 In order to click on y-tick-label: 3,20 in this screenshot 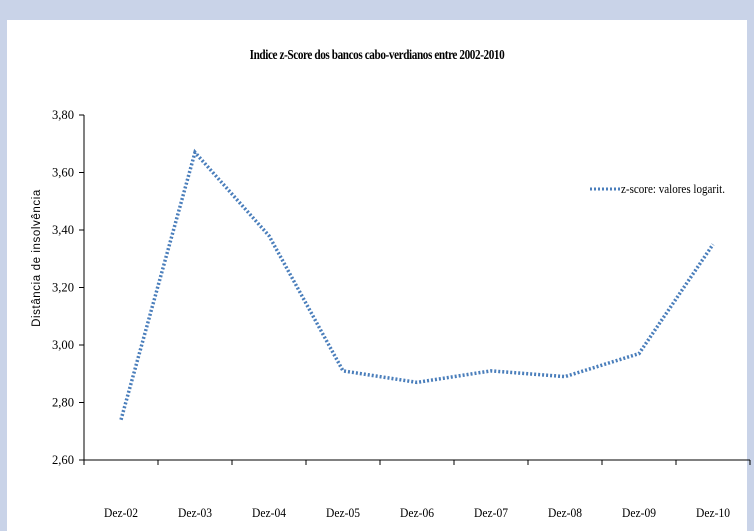, I will do `click(63, 287)`.